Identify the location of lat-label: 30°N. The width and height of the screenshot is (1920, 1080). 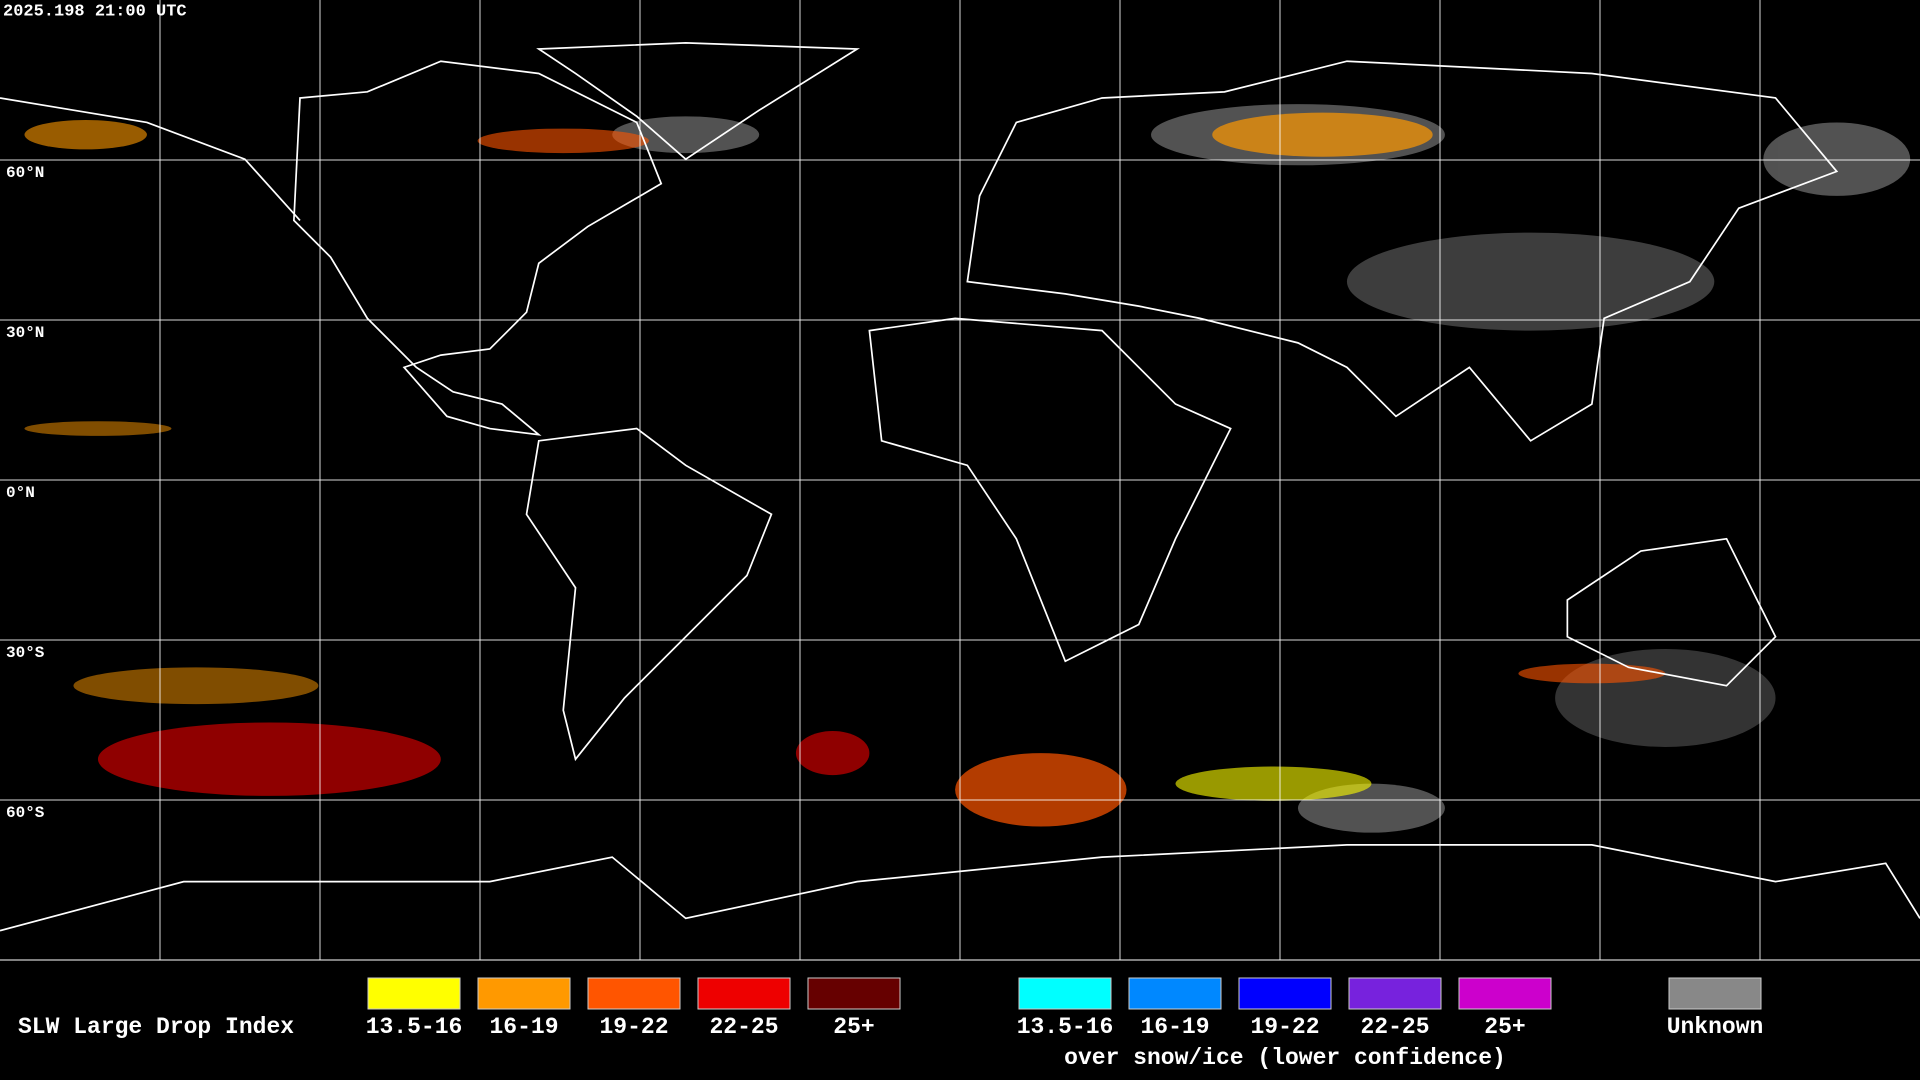
(25, 333).